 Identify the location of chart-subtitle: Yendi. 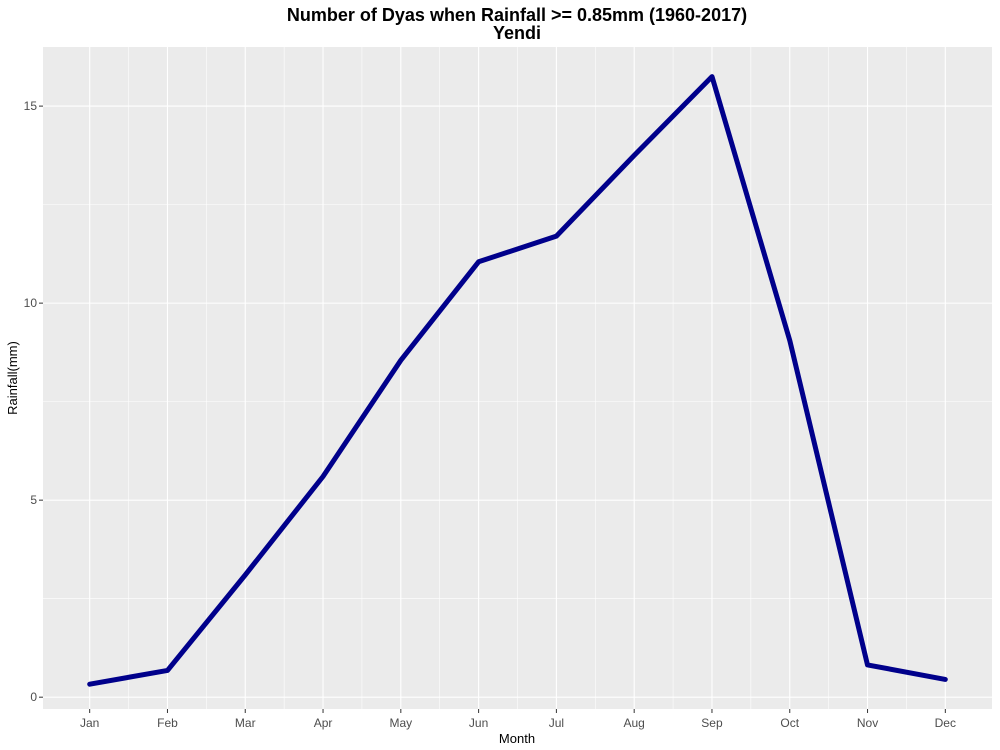
(517, 33).